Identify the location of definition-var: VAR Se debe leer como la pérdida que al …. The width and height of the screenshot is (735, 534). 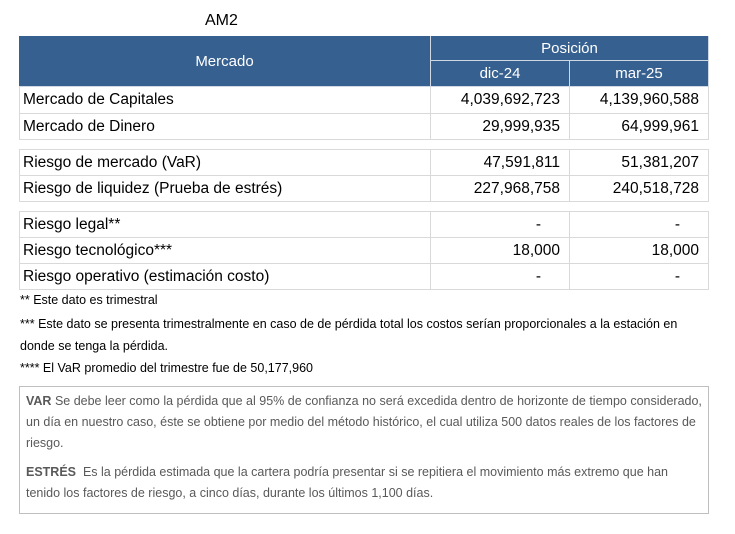
(364, 422).